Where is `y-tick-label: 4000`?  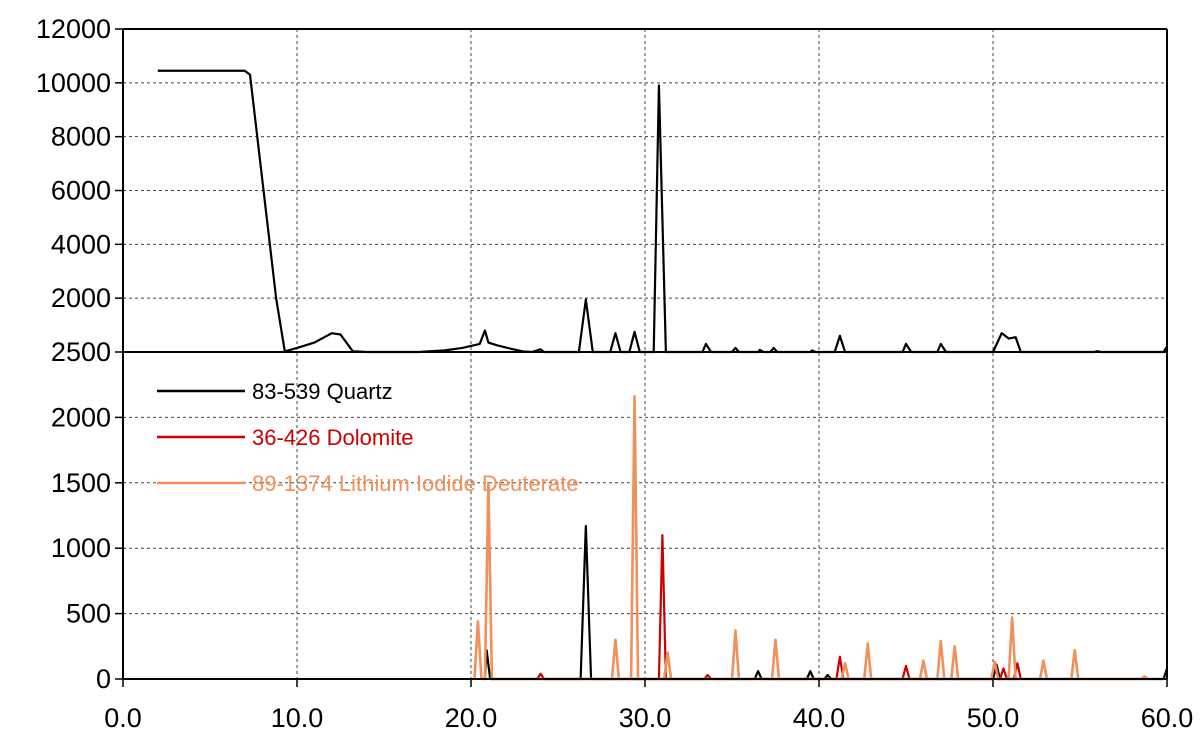
y-tick-label: 4000 is located at coordinates (81, 244).